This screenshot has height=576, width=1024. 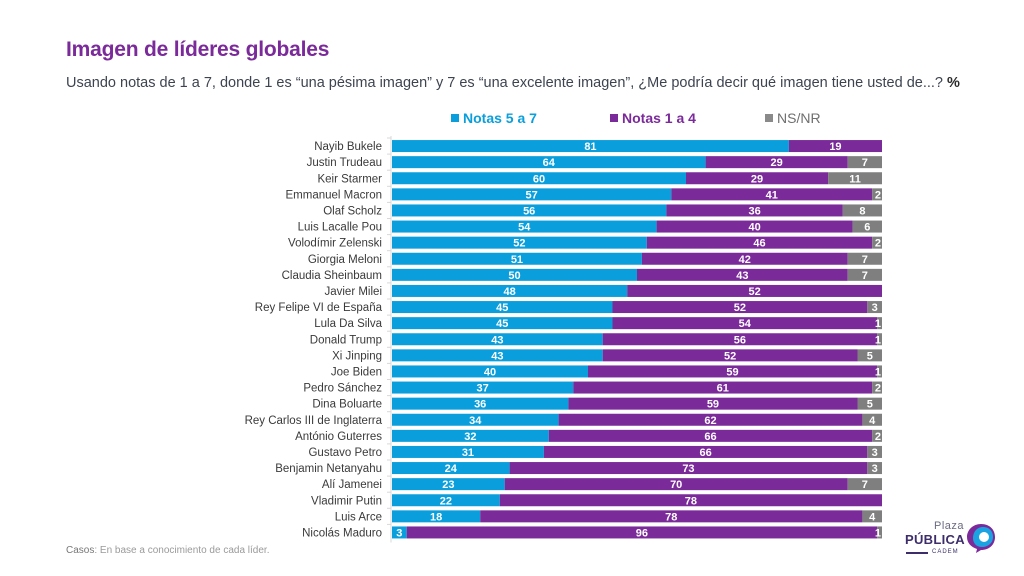 I want to click on category-label: Rey Carlos III de Inglaterra, so click(x=314, y=421).